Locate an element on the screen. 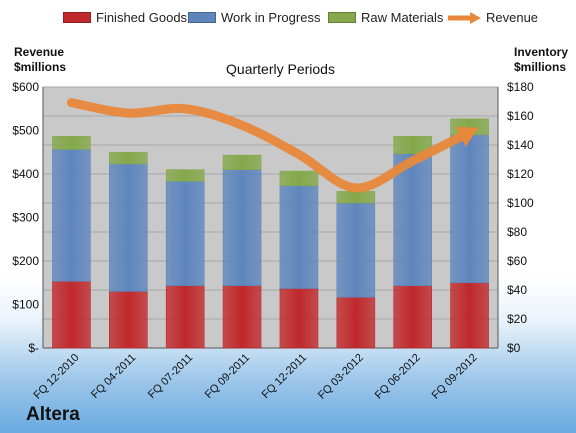  right-tick-label: $0 is located at coordinates (514, 348).